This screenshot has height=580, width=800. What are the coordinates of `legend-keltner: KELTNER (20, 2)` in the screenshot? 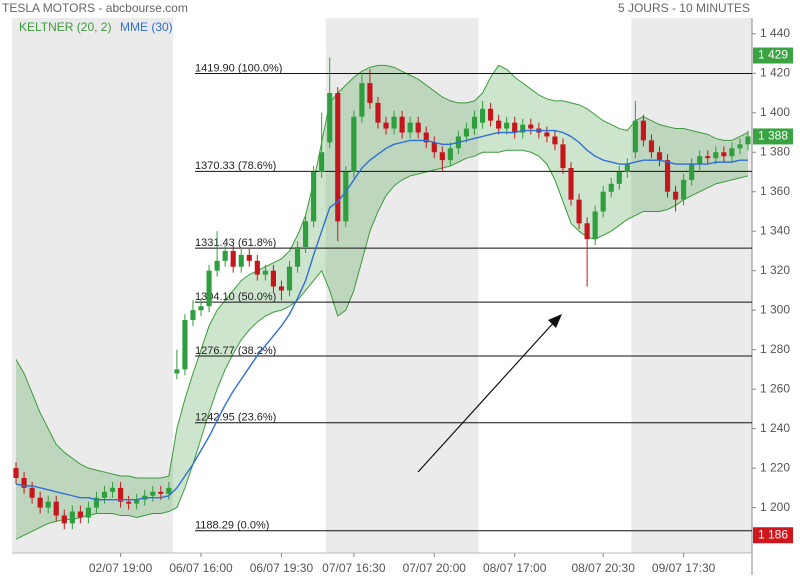 It's located at (65, 27).